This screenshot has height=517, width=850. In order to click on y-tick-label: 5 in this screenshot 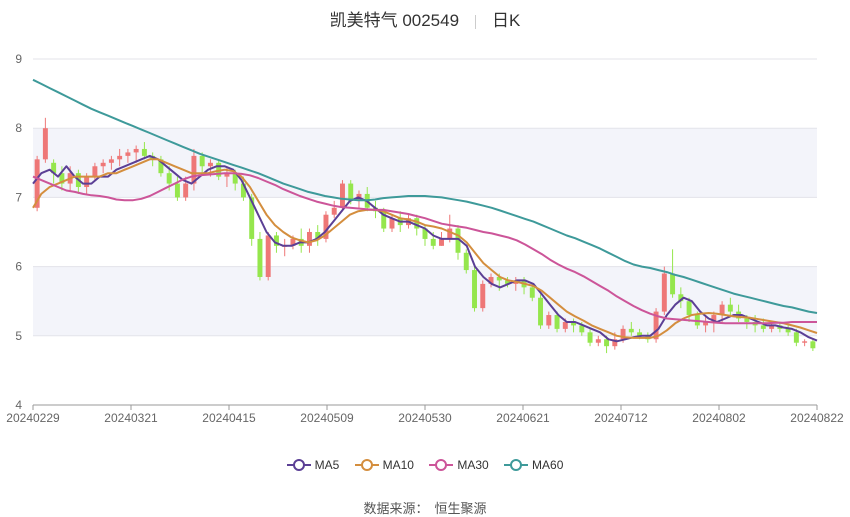, I will do `click(18, 336)`.